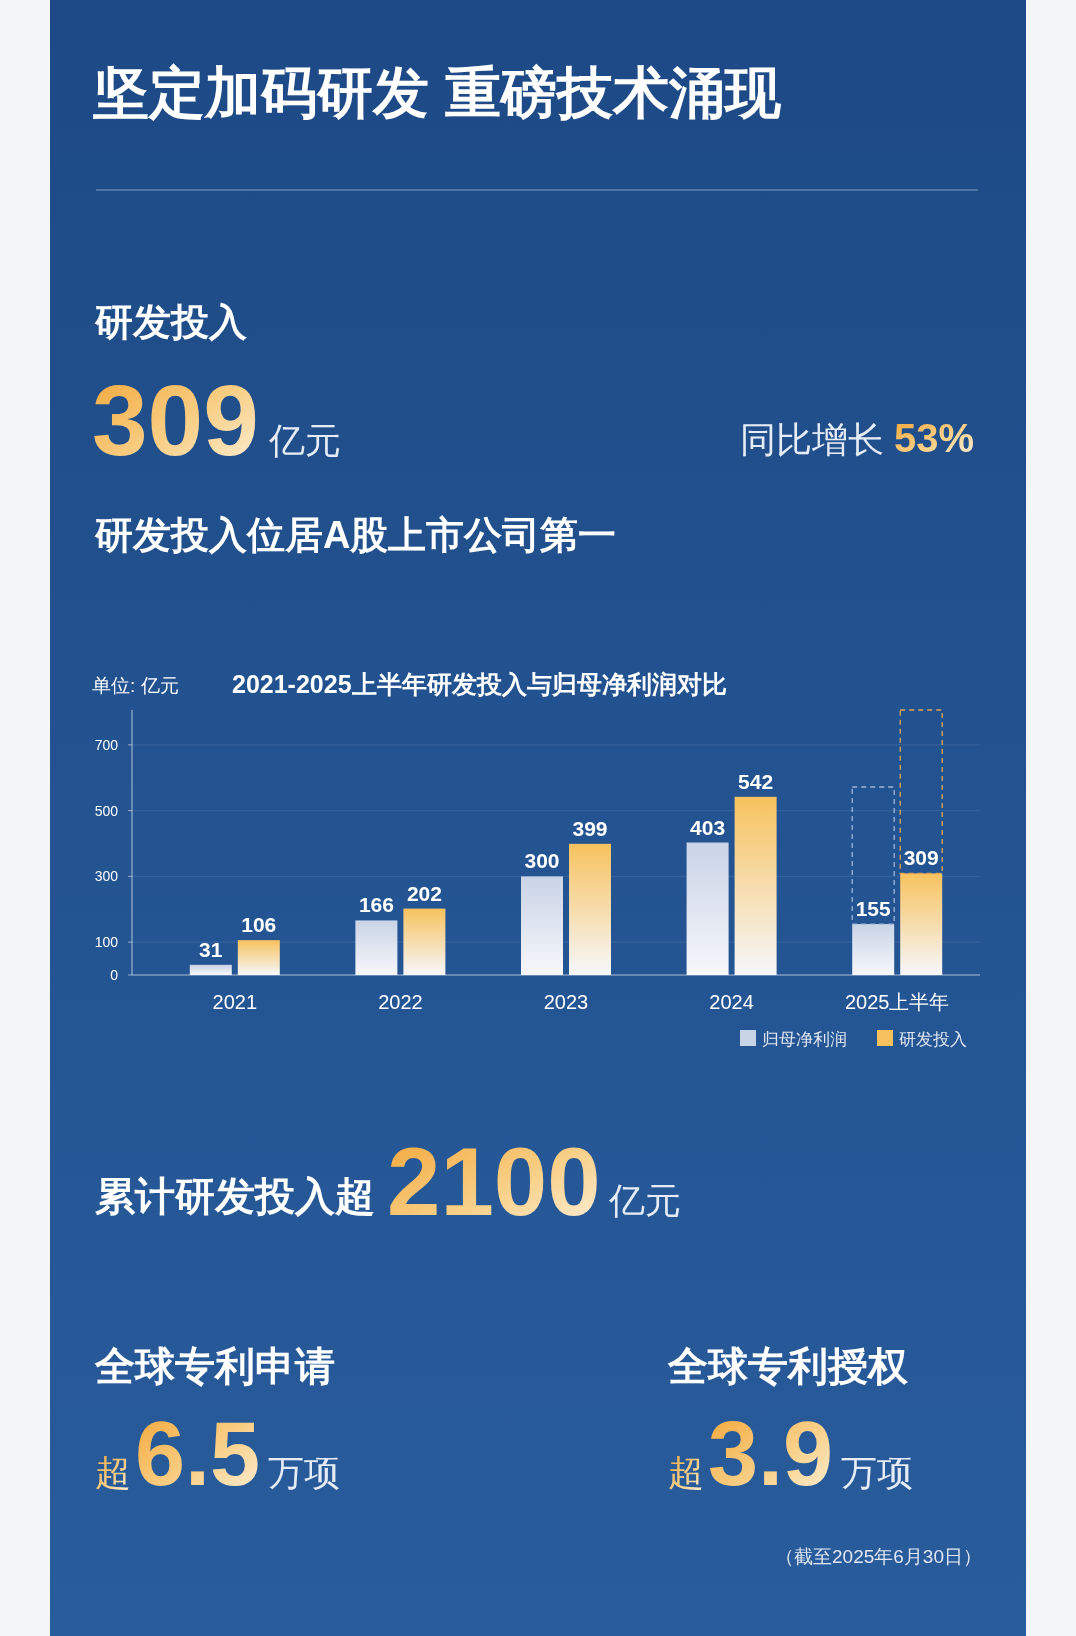 This screenshot has height=1636, width=1076. Describe the element at coordinates (175, 420) in the screenshot. I see `text: 309` at that location.